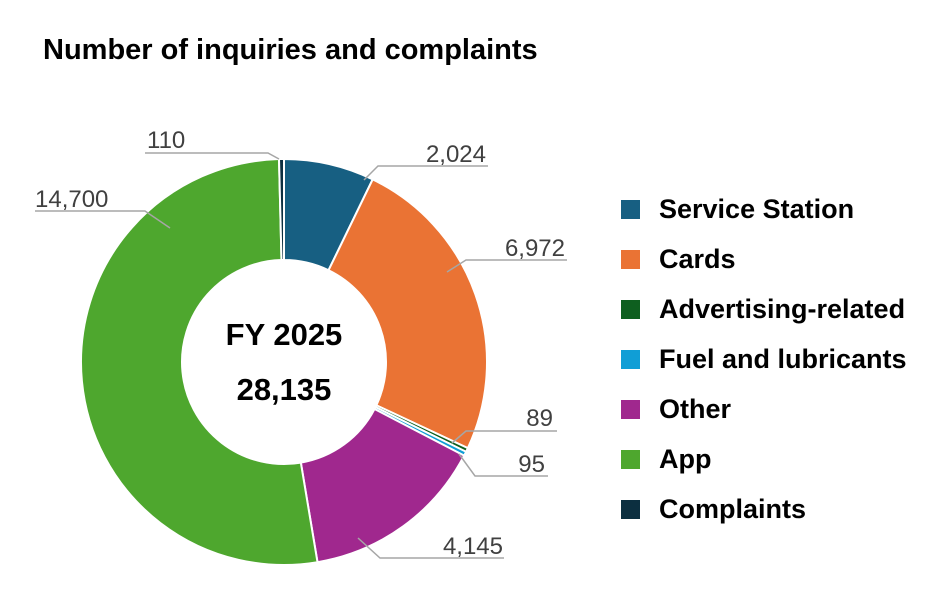  What do you see at coordinates (539, 418) in the screenshot?
I see `data-label-advertising-related: 89` at bounding box center [539, 418].